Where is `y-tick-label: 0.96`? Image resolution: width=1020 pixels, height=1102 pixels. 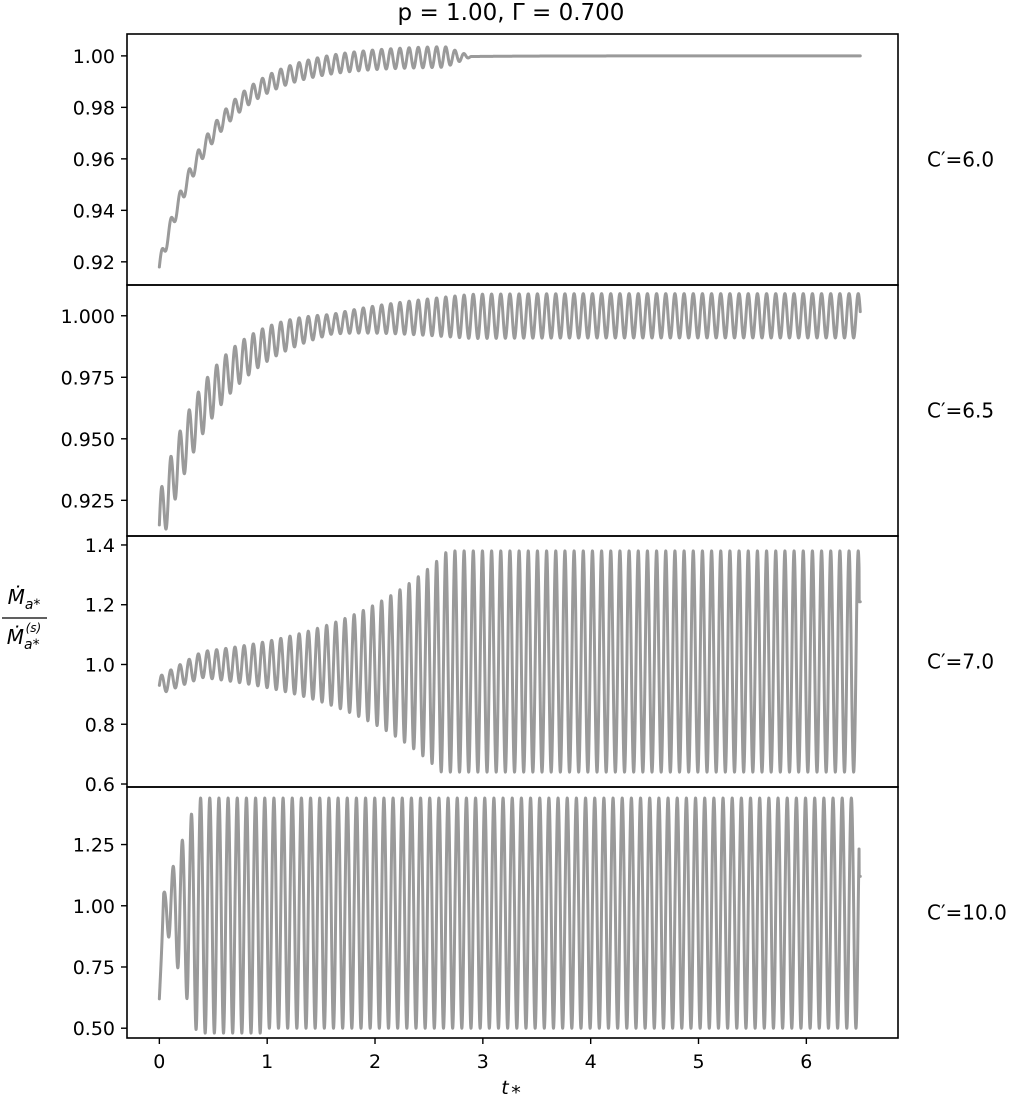 y-tick-label: 0.96 is located at coordinates (94, 160).